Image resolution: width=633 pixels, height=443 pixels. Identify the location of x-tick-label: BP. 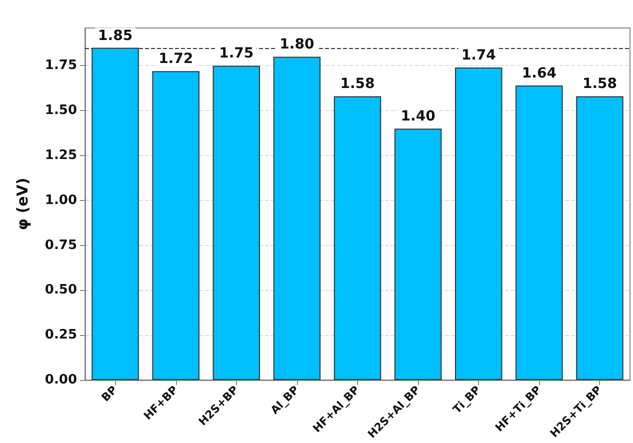
(109, 393).